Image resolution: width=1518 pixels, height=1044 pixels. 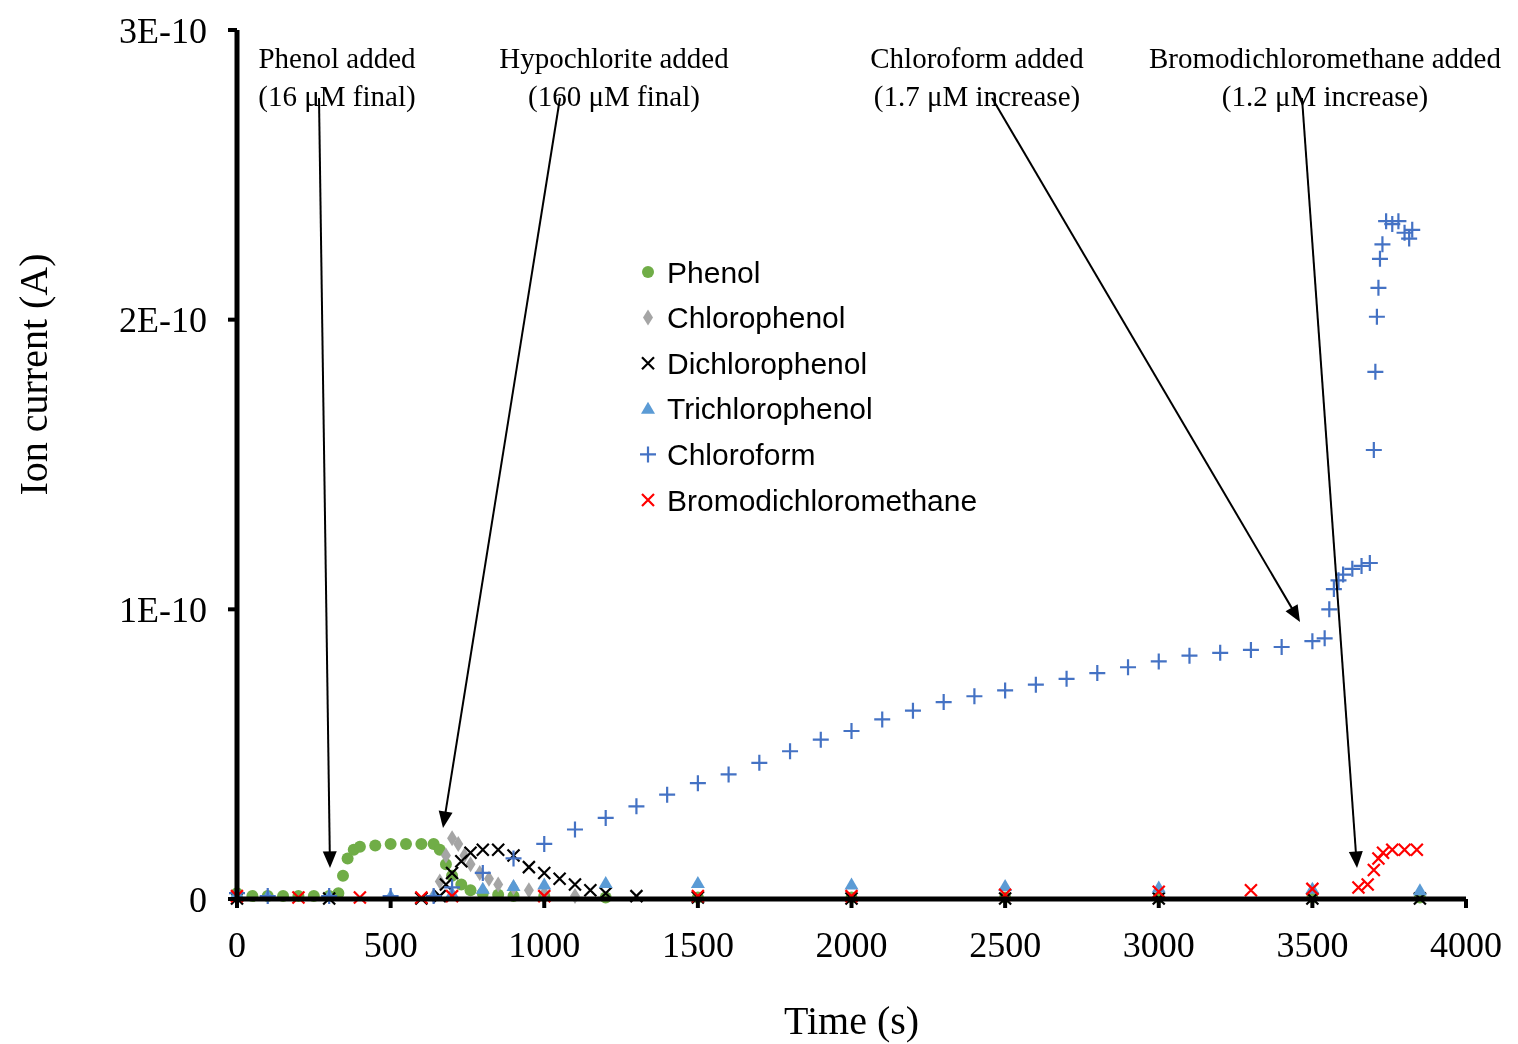 I want to click on x-tick-label: 3500, so click(x=1312, y=945).